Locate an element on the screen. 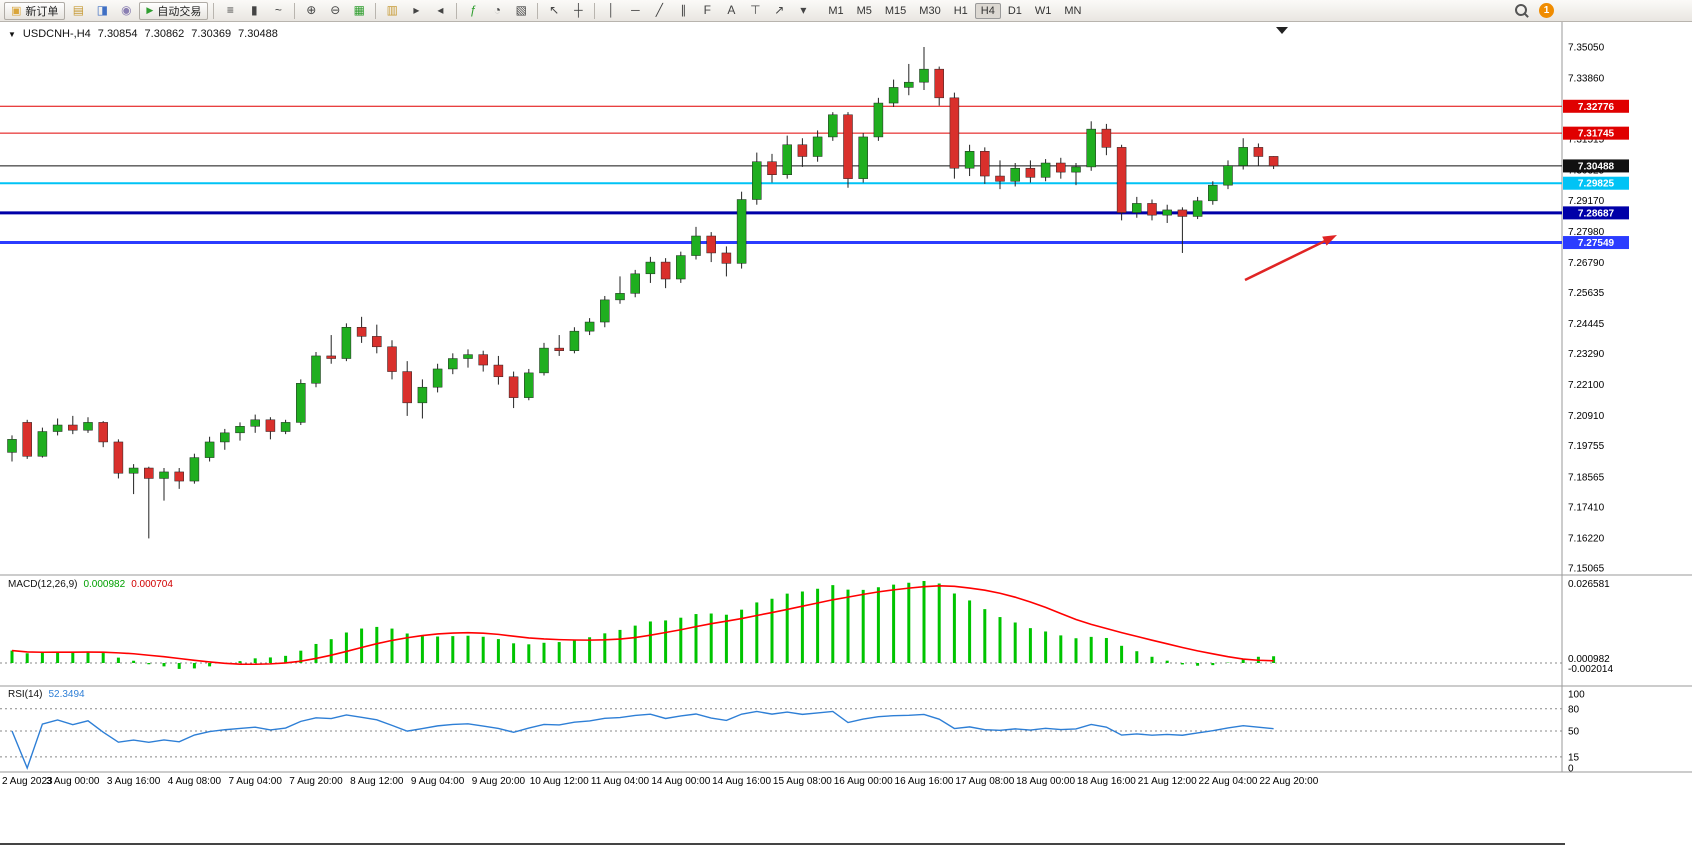  profiles-icon: ◨ is located at coordinates (102, 9).